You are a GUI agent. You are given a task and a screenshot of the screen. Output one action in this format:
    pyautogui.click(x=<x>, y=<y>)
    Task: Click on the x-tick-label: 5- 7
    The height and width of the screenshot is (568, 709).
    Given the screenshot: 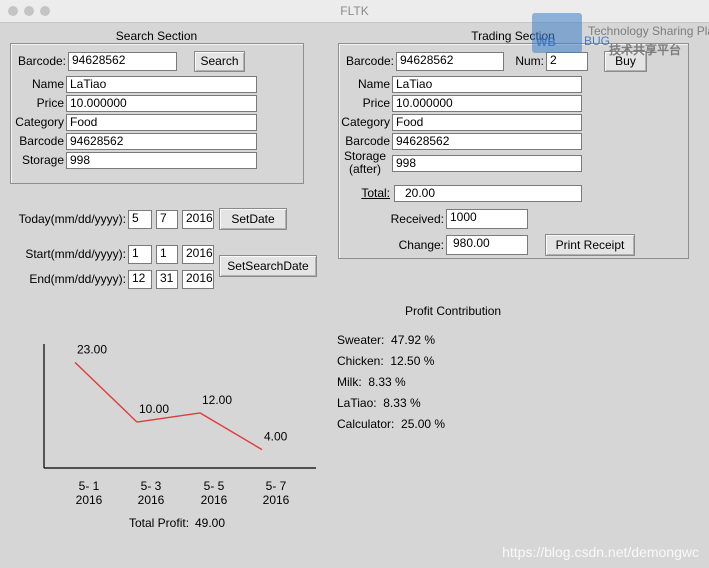 What is the action you would take?
    pyautogui.click(x=276, y=486)
    